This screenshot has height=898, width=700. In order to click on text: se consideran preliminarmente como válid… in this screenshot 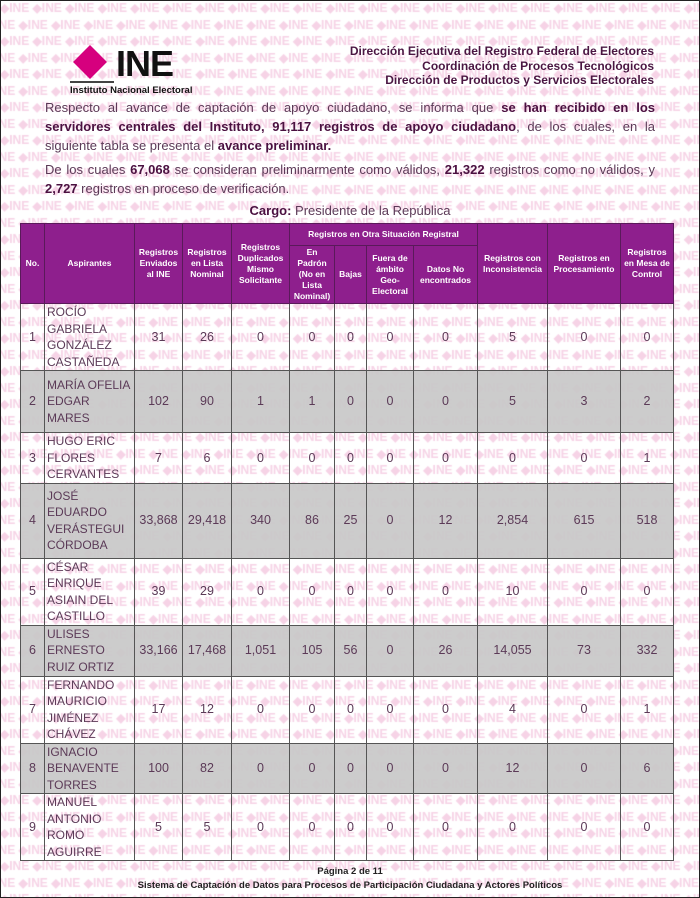, I will do `click(307, 169)`.